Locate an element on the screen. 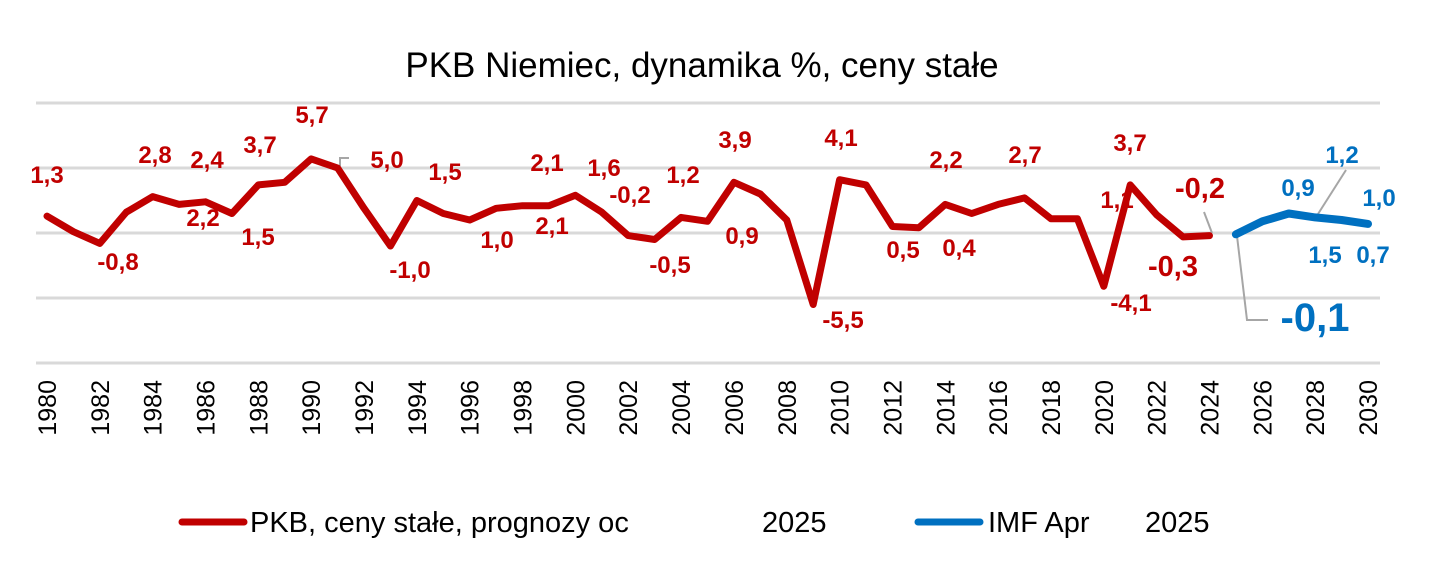  x-tick-label: 2004 is located at coordinates (682, 408).